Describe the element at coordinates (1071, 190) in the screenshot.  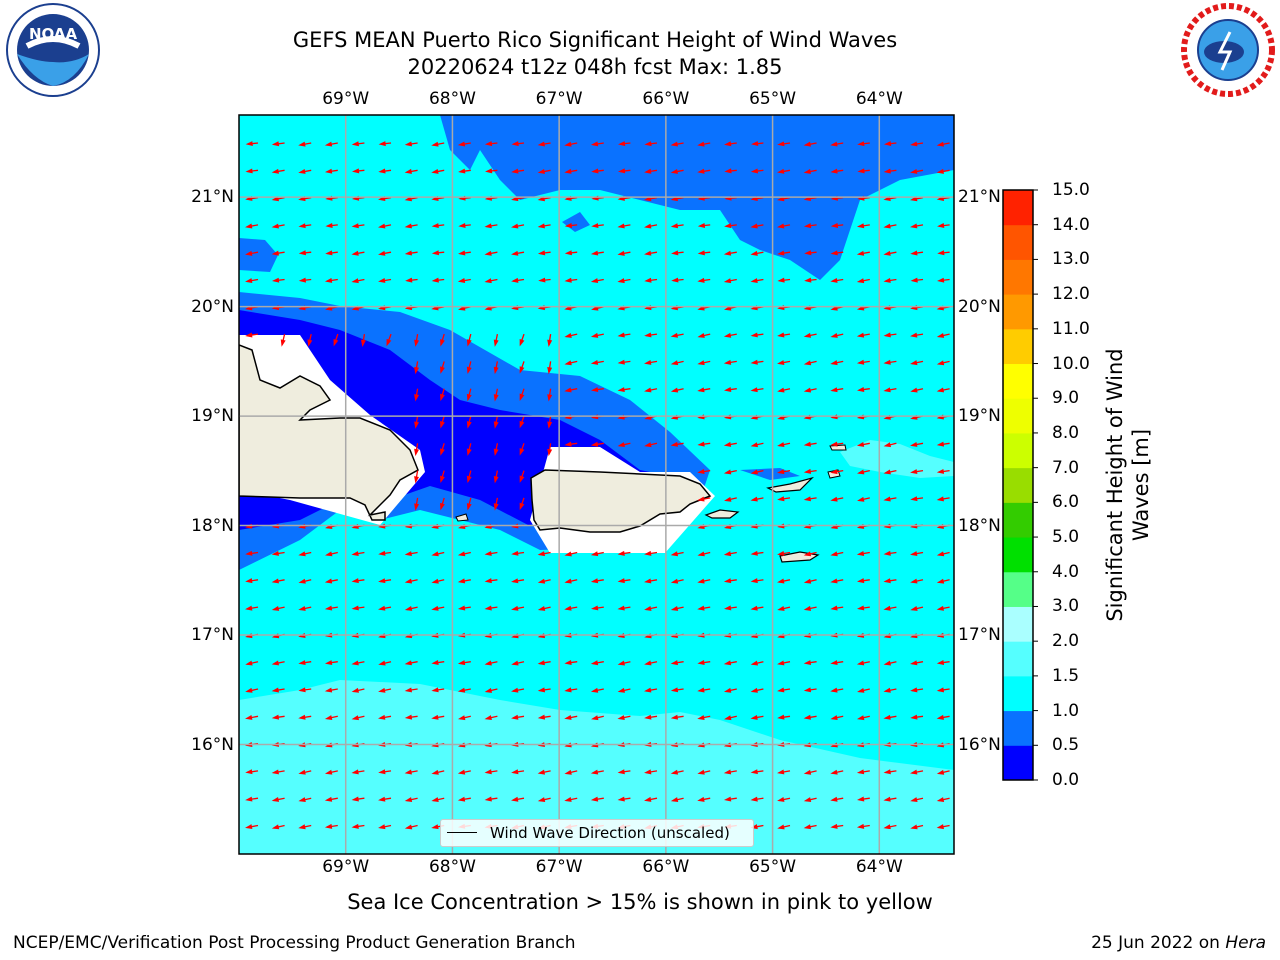
I see `colorbar-tick-label: 15.0` at that location.